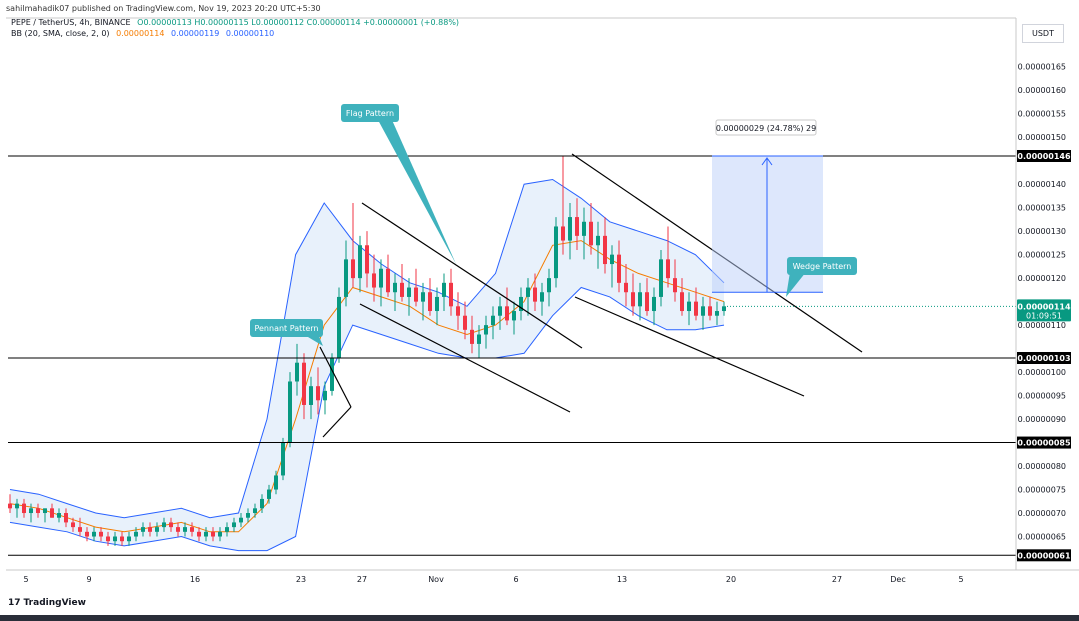  What do you see at coordinates (1042, 372) in the screenshot?
I see `price-tick-label: 0.00000100` at bounding box center [1042, 372].